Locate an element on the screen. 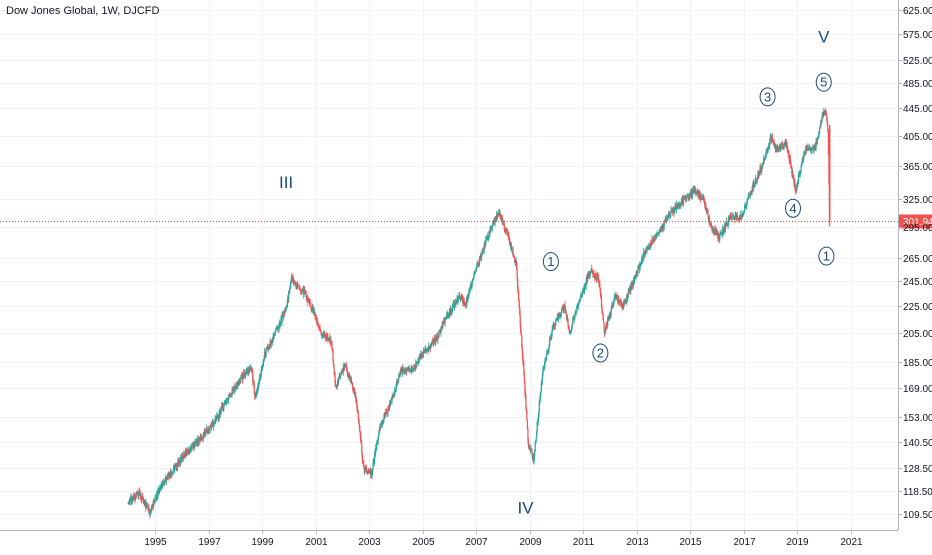  y-tick-label: 485.00 is located at coordinates (917, 84).